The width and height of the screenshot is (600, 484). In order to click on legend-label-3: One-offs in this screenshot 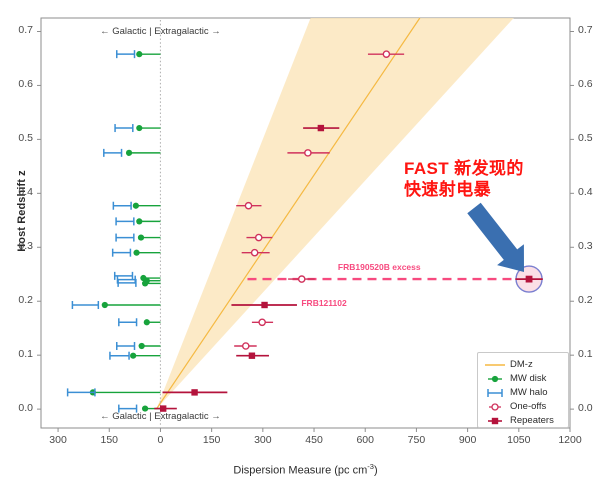, I will do `click(528, 406)`.